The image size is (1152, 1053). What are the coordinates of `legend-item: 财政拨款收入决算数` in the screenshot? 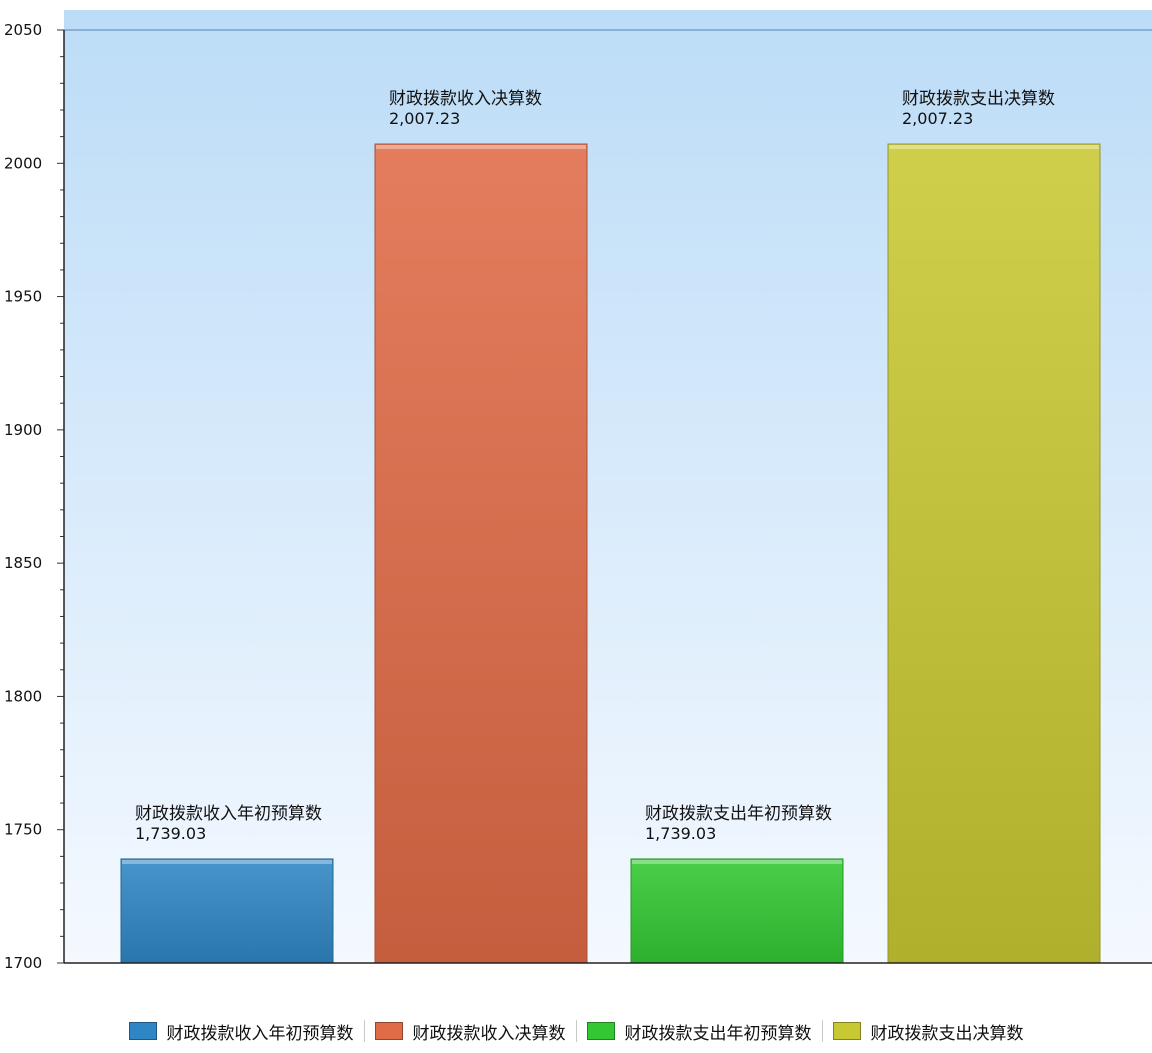 It's located at (470, 1031).